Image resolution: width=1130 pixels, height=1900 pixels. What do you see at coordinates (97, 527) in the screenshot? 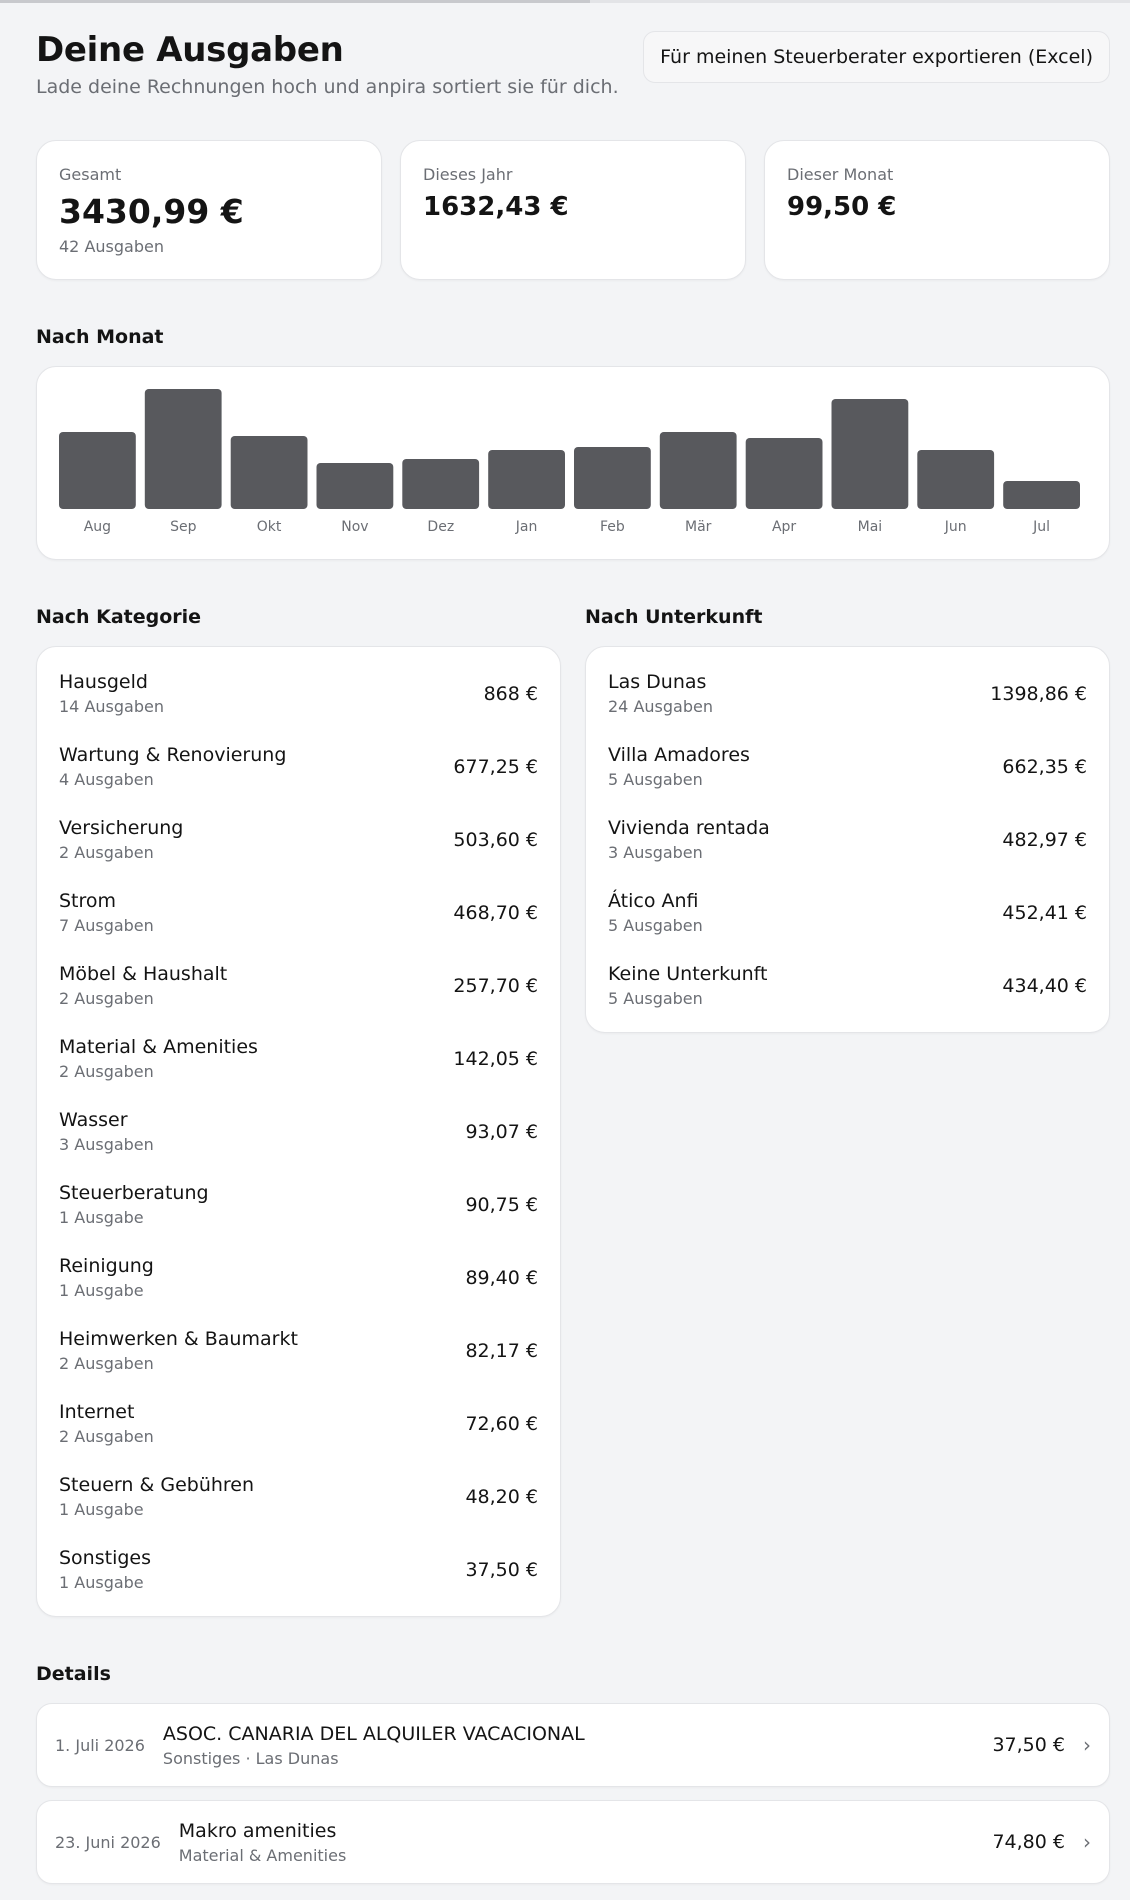
I see `month-tick-label: Aug` at bounding box center [97, 527].